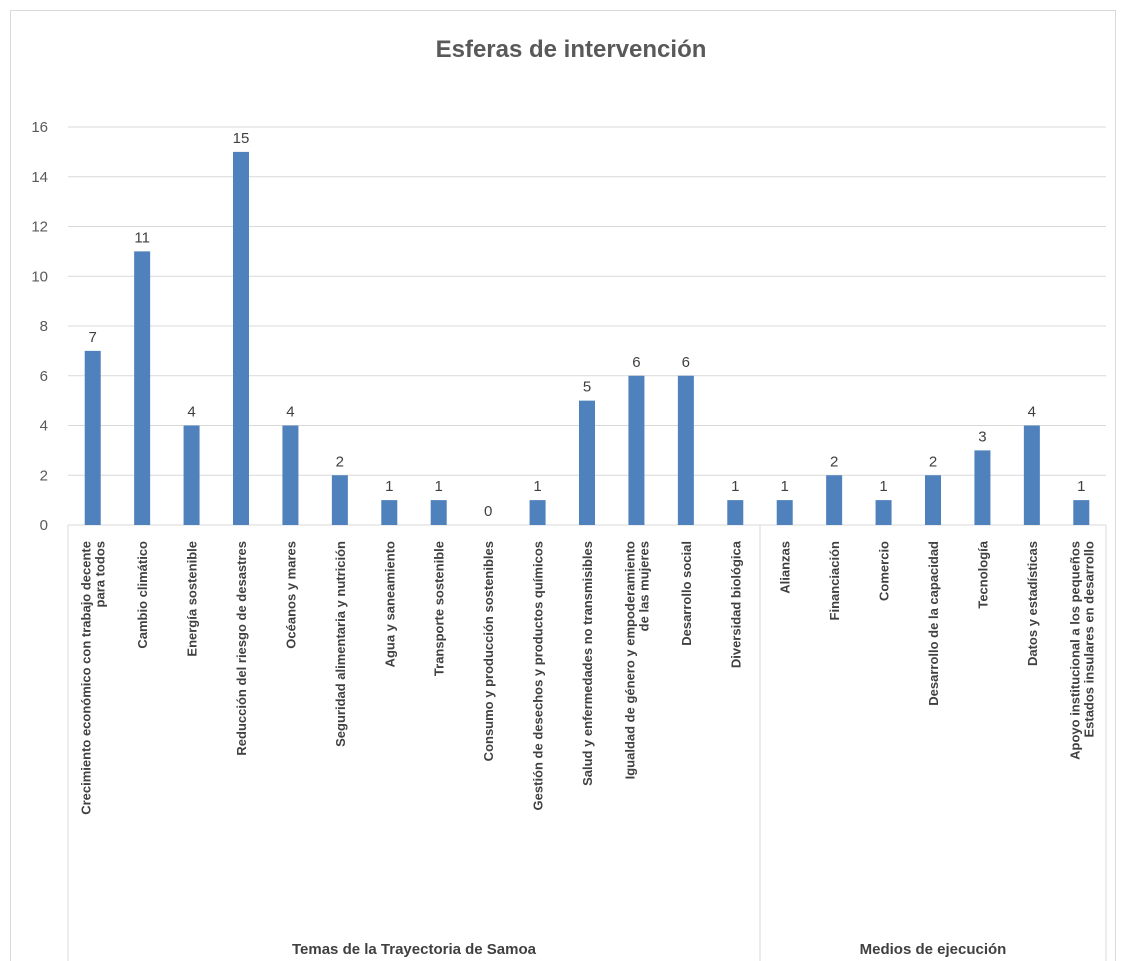 The image size is (1121, 961). I want to click on x-tick-label-line: Energía sostenible, so click(192, 599).